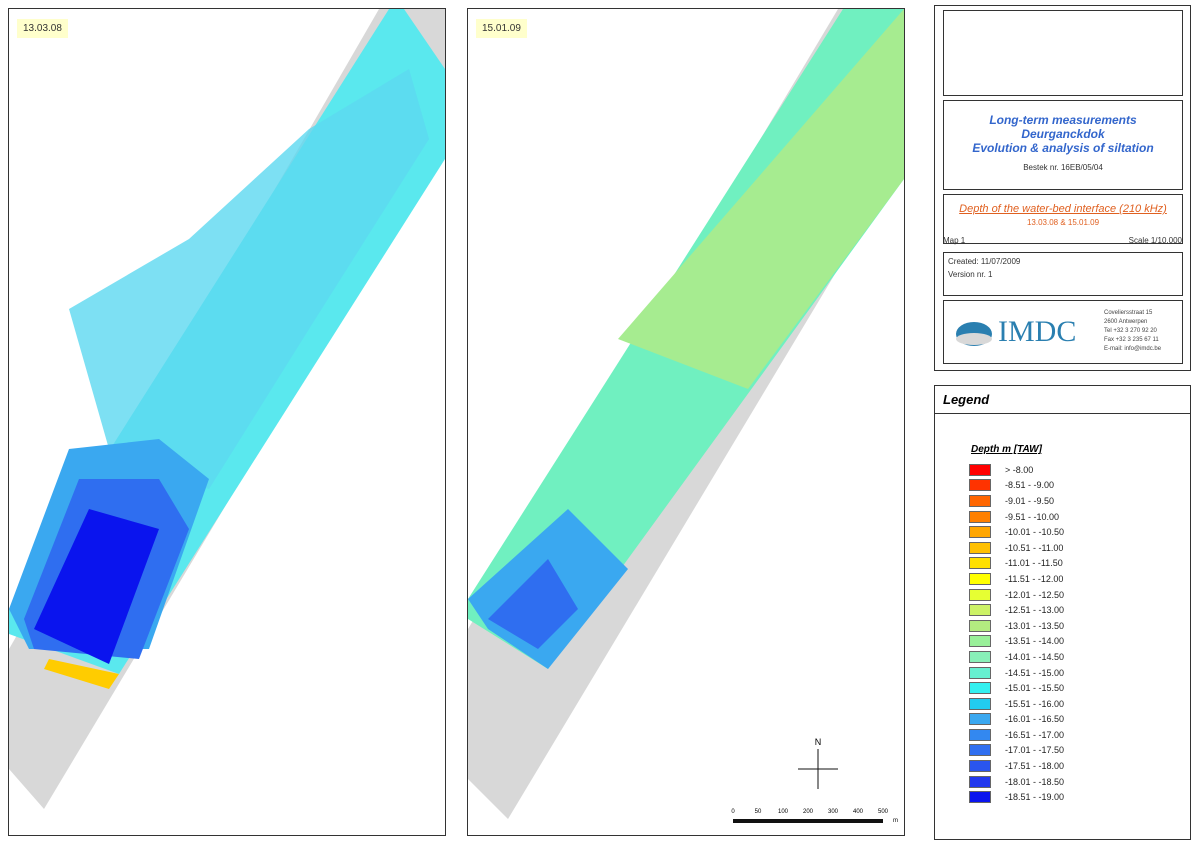 This screenshot has height=848, width=1194. I want to click on address-line: Tel +32 3 270 92 20, so click(1130, 331).